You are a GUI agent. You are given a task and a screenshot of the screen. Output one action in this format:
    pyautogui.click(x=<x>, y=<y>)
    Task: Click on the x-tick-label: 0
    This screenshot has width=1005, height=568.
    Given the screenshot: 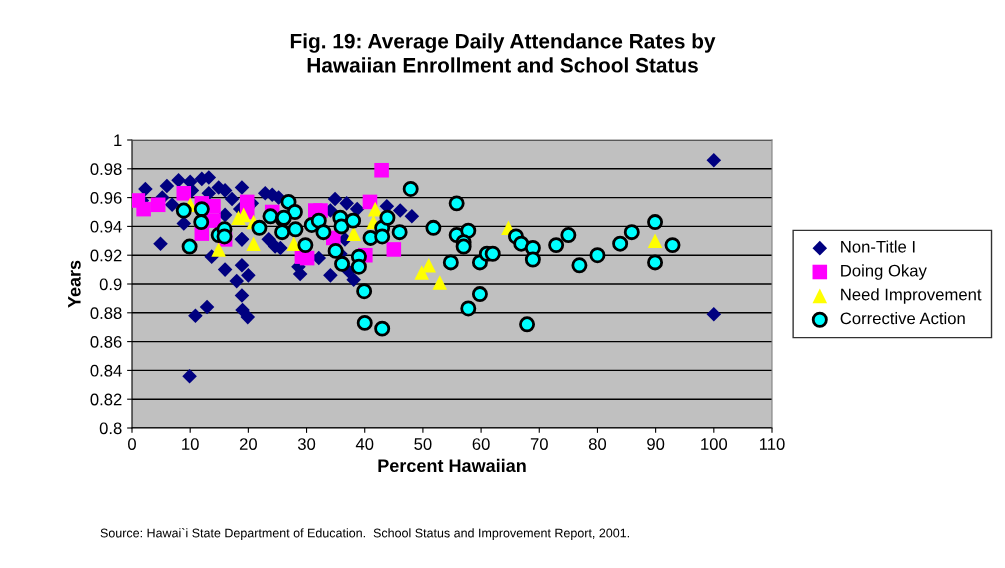 What is the action you would take?
    pyautogui.click(x=132, y=444)
    